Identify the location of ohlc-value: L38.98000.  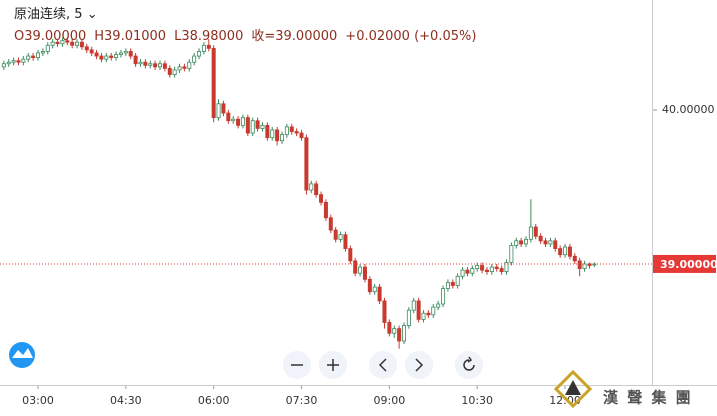
(209, 36).